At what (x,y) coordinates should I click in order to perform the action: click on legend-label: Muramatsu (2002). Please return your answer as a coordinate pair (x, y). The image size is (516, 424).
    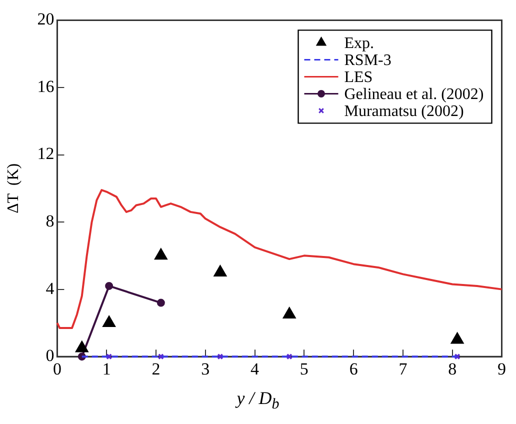
    Looking at the image, I should click on (404, 111).